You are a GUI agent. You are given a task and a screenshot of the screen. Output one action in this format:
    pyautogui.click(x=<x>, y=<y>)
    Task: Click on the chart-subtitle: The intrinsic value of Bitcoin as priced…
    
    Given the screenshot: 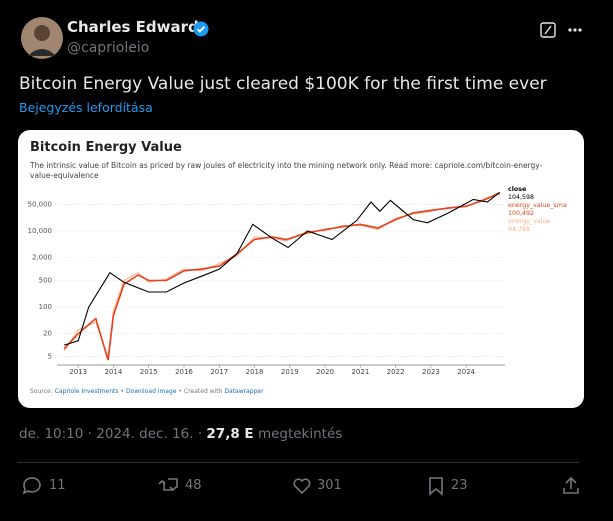 What is the action you would take?
    pyautogui.click(x=286, y=170)
    